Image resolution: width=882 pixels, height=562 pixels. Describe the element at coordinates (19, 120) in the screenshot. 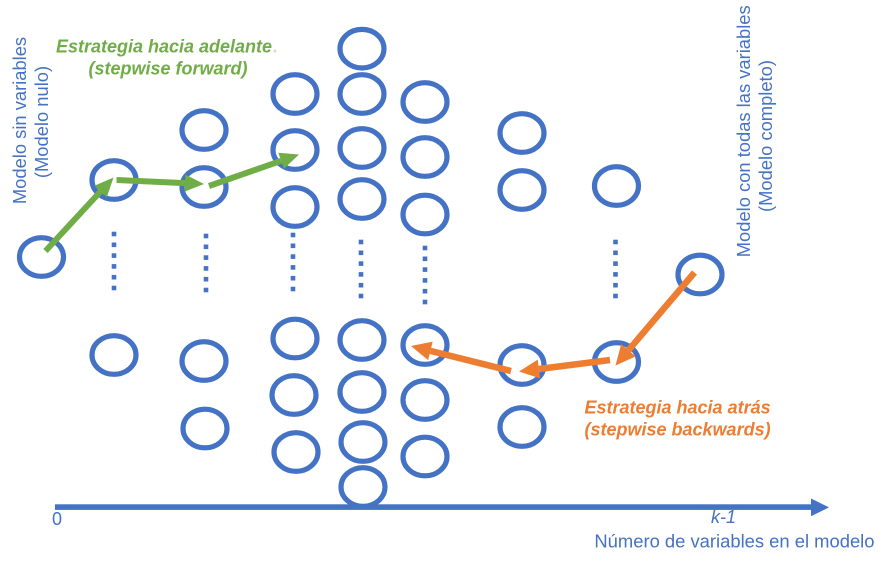

I see `svg-text: Modelo sin variables` at that location.